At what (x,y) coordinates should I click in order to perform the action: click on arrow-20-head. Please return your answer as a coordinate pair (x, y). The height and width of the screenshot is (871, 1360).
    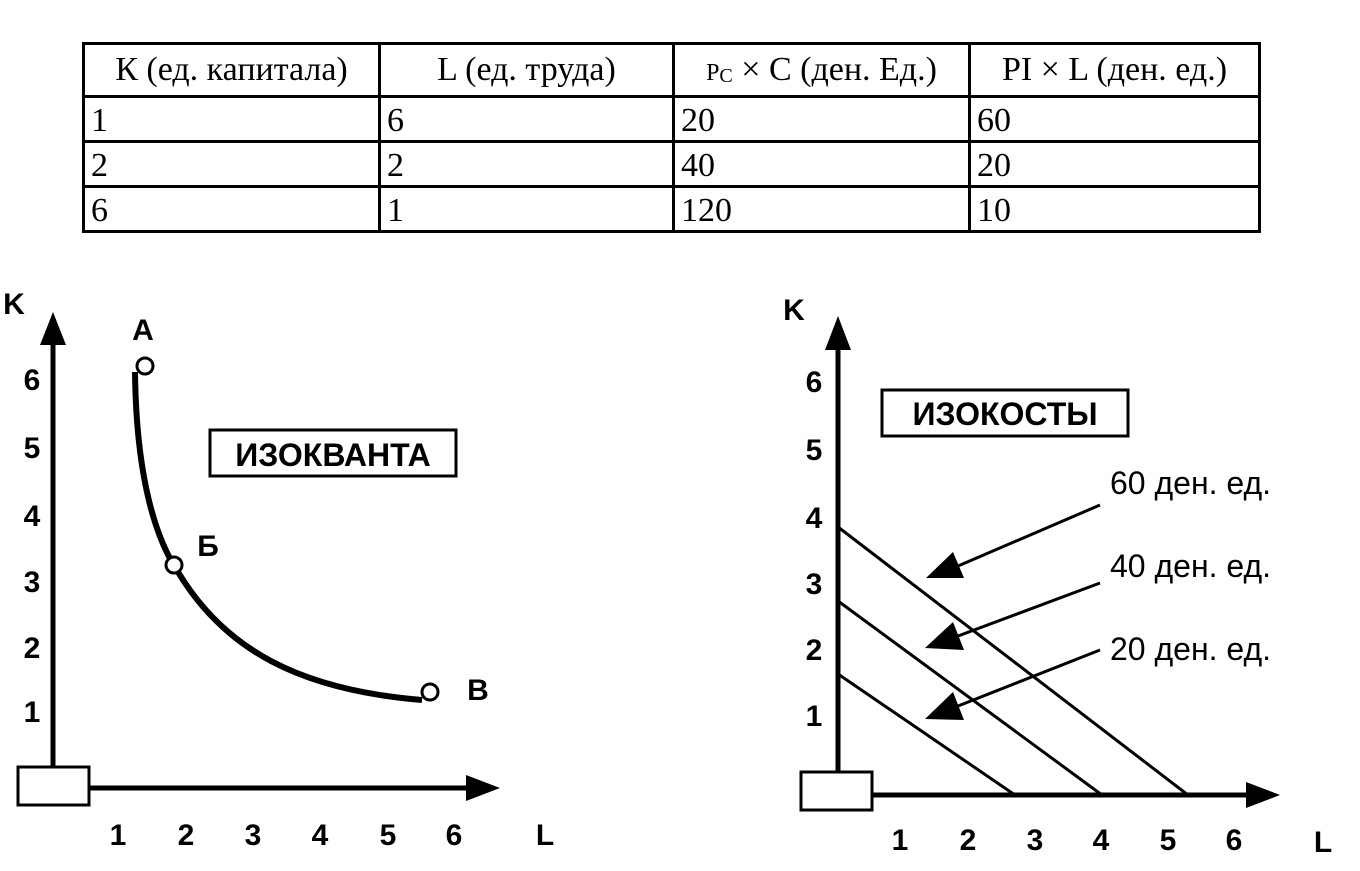
    Looking at the image, I should click on (944, 706).